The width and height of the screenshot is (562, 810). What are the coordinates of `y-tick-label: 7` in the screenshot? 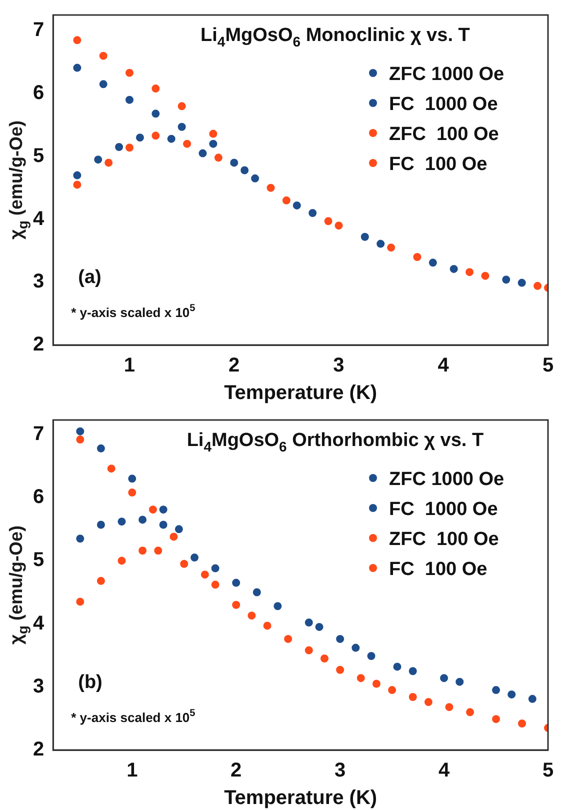 It's located at (38, 30).